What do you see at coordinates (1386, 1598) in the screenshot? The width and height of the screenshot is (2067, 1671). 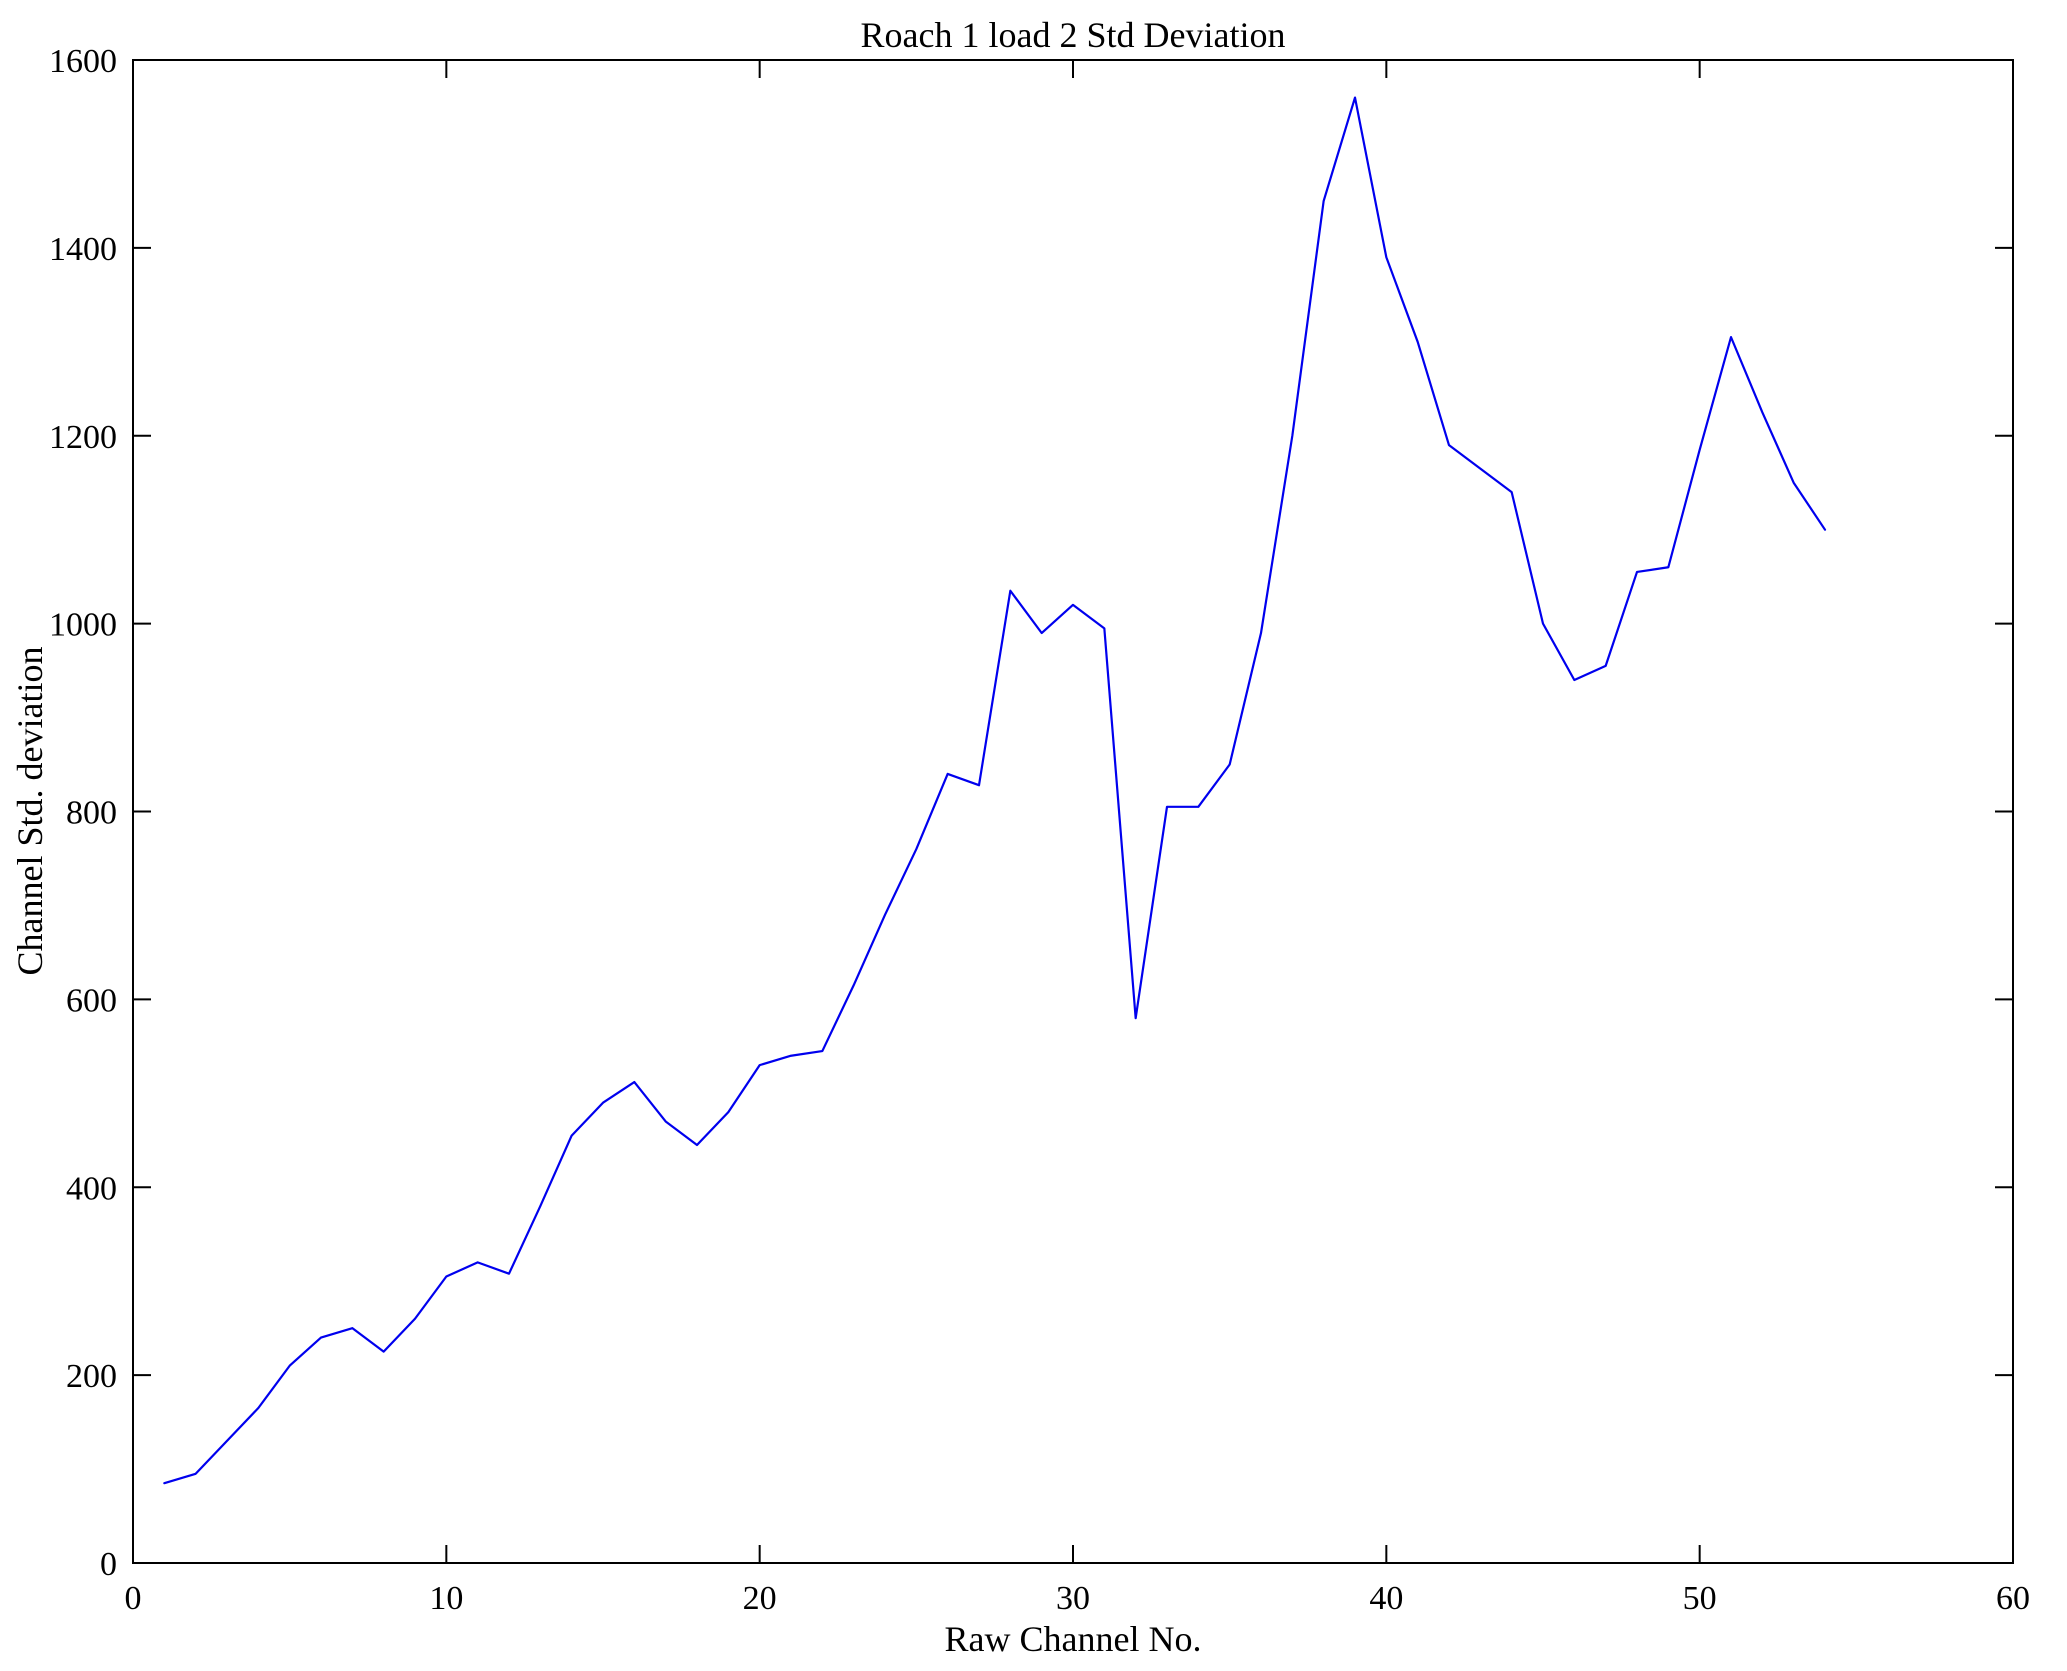 I see `x-tick-label: 40` at bounding box center [1386, 1598].